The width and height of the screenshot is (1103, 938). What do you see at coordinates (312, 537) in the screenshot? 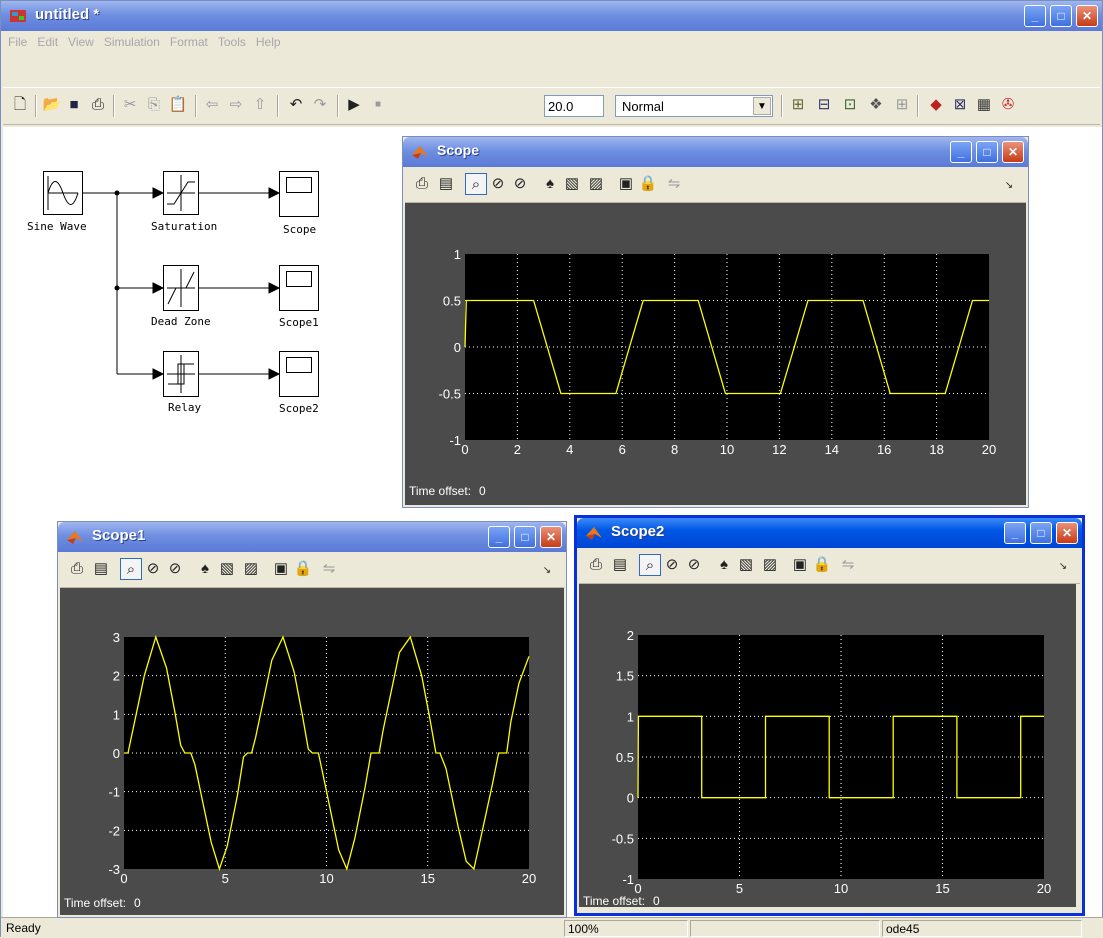
I see `scope-title-bar: Scope1 _ □ ✕` at bounding box center [312, 537].